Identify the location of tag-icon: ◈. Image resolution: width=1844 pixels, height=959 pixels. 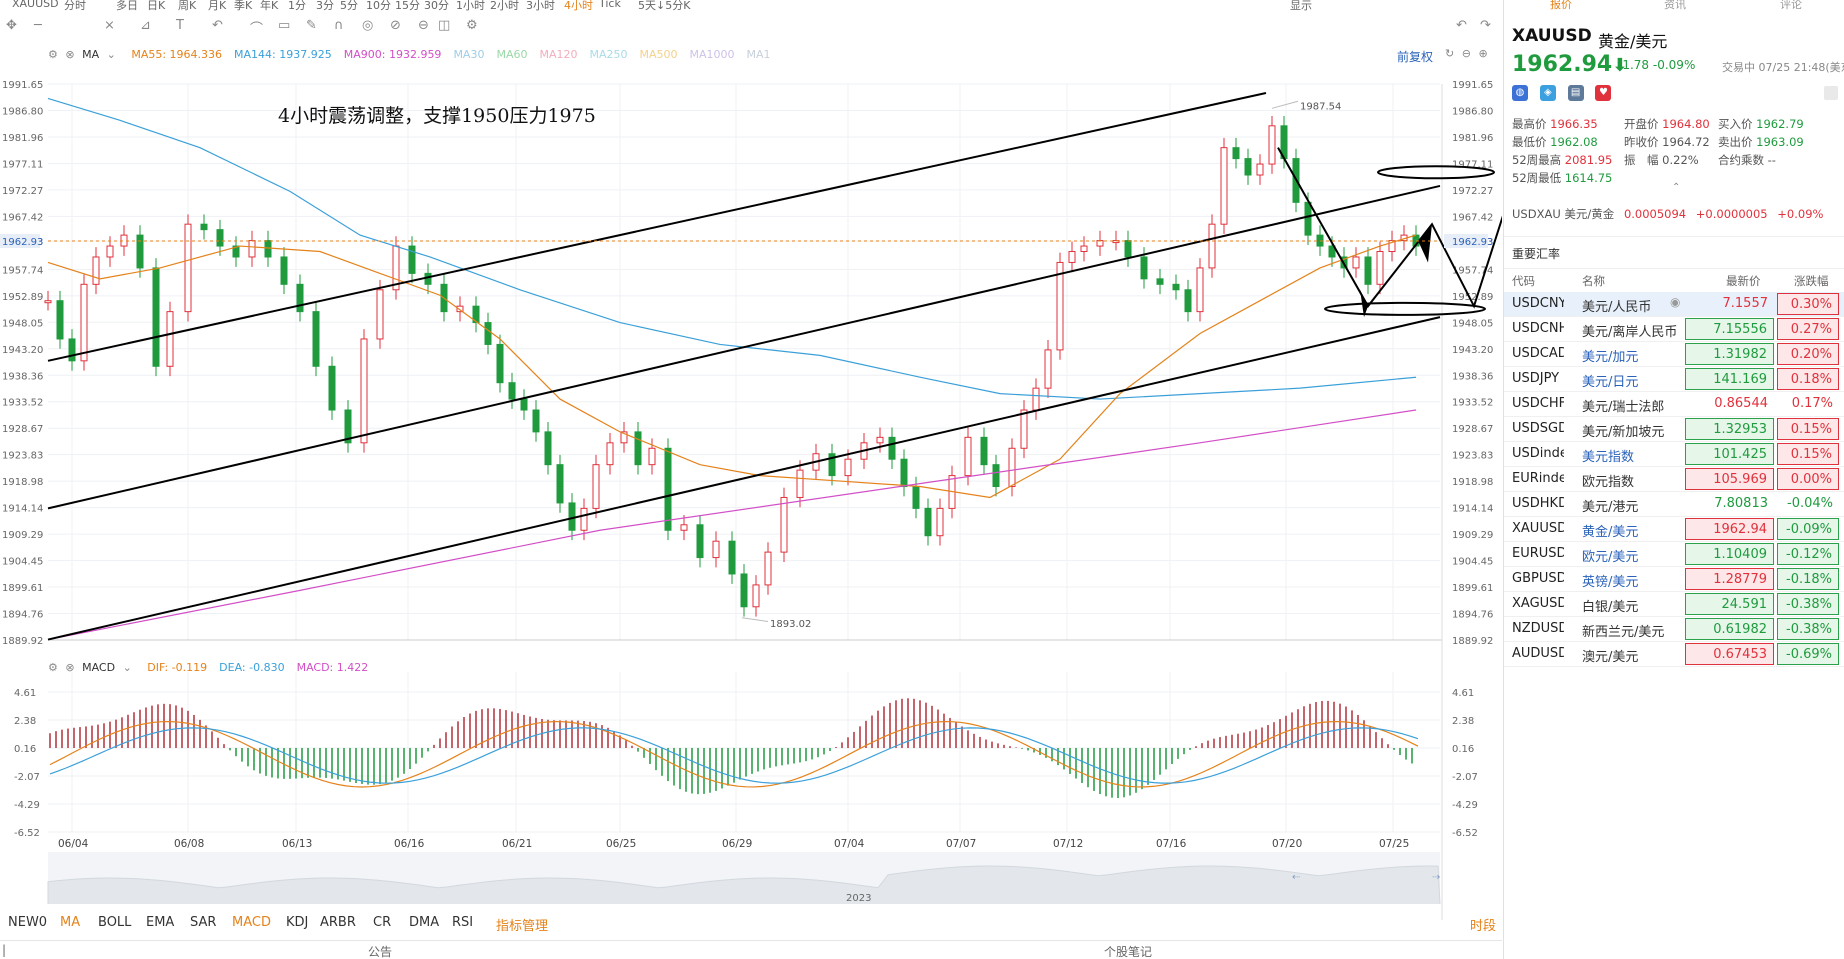
(1547, 93).